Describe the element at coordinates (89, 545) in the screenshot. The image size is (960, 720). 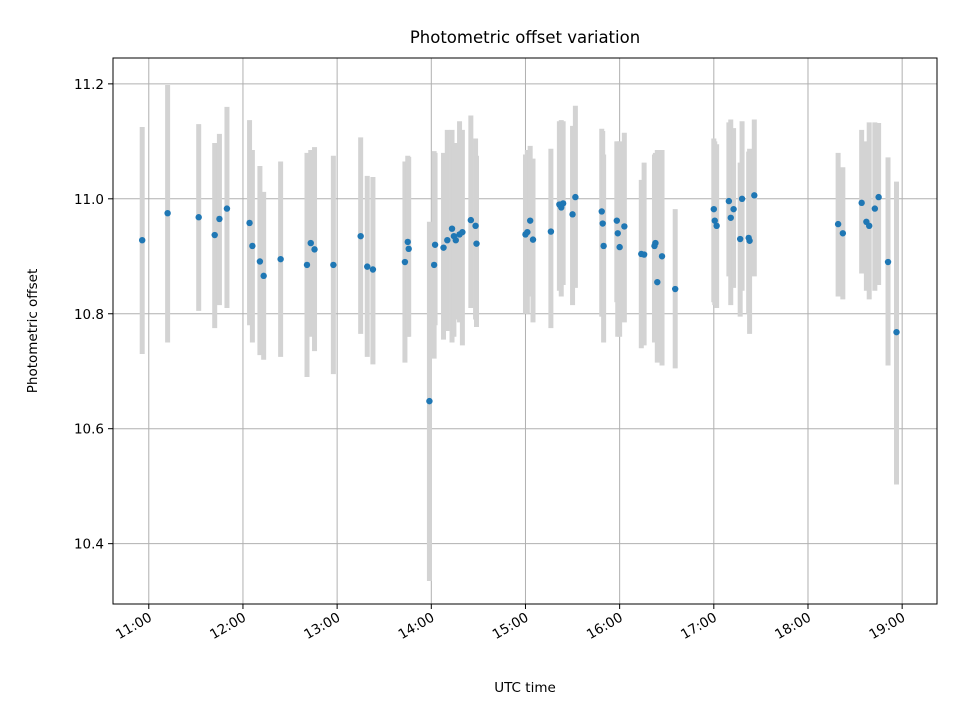
I see `y-tick-label: 10.4` at that location.